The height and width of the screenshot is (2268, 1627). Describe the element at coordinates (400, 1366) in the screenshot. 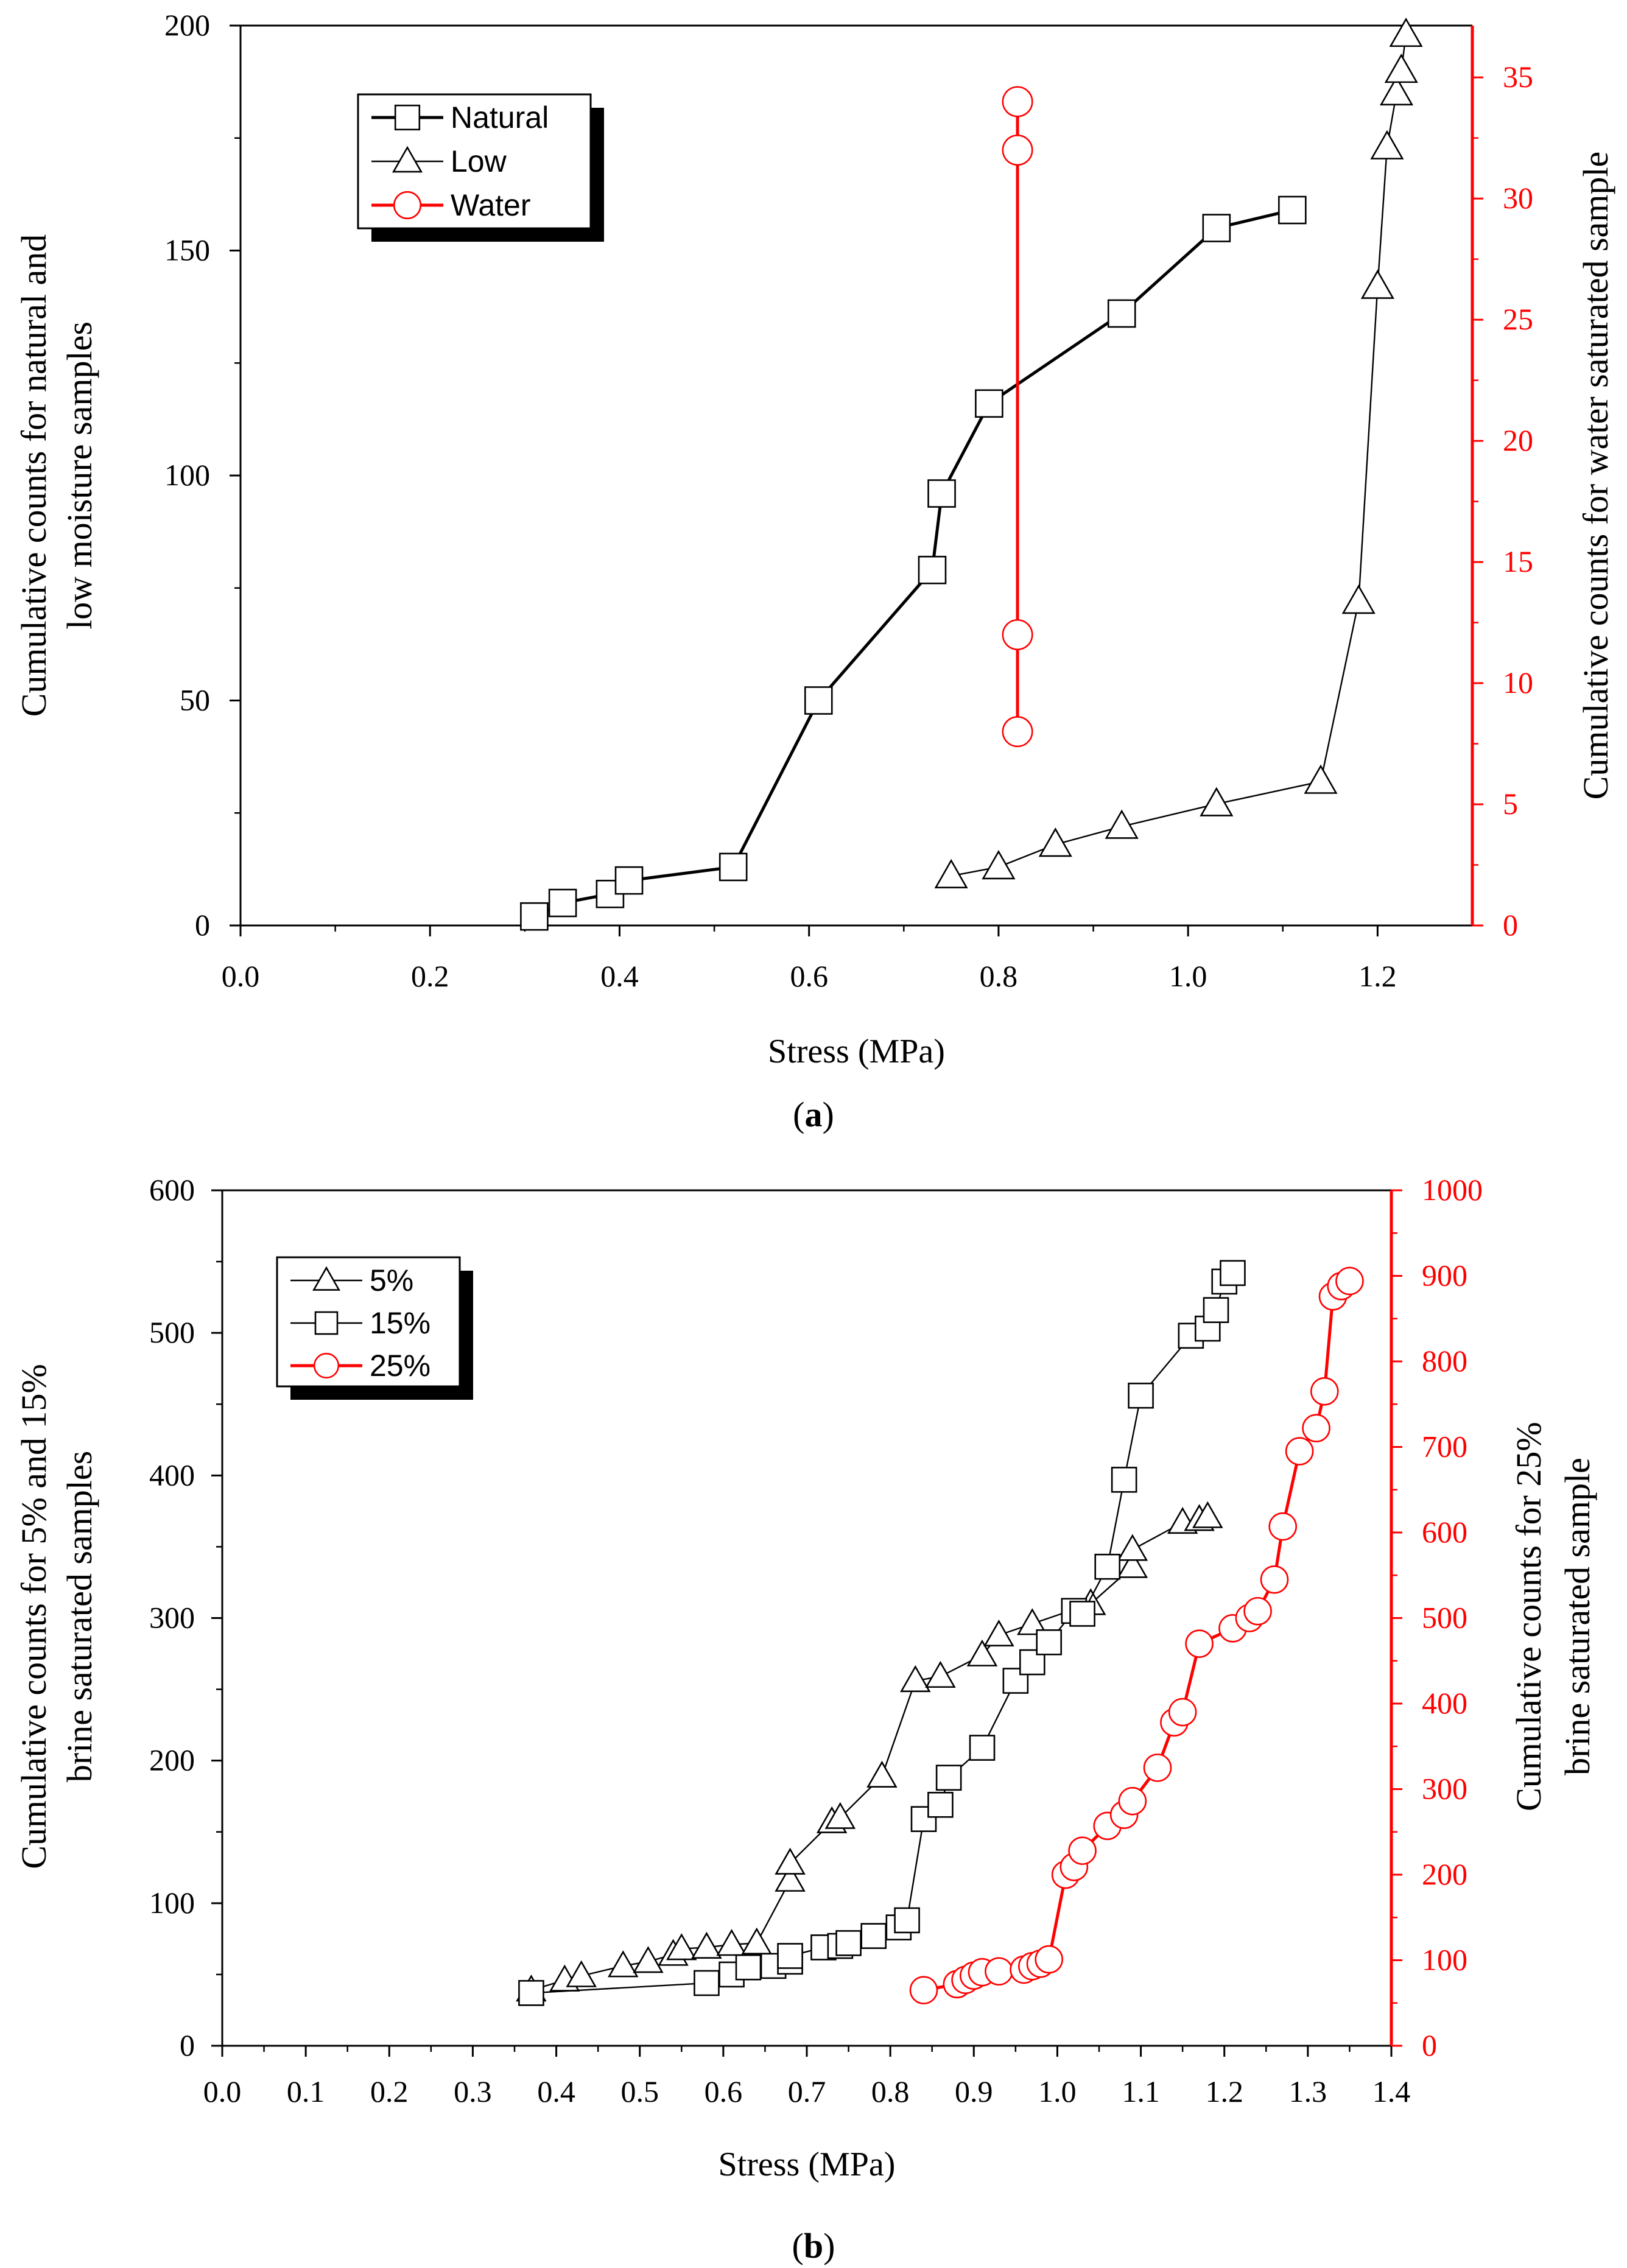

I see `legend-label: 25%` at that location.